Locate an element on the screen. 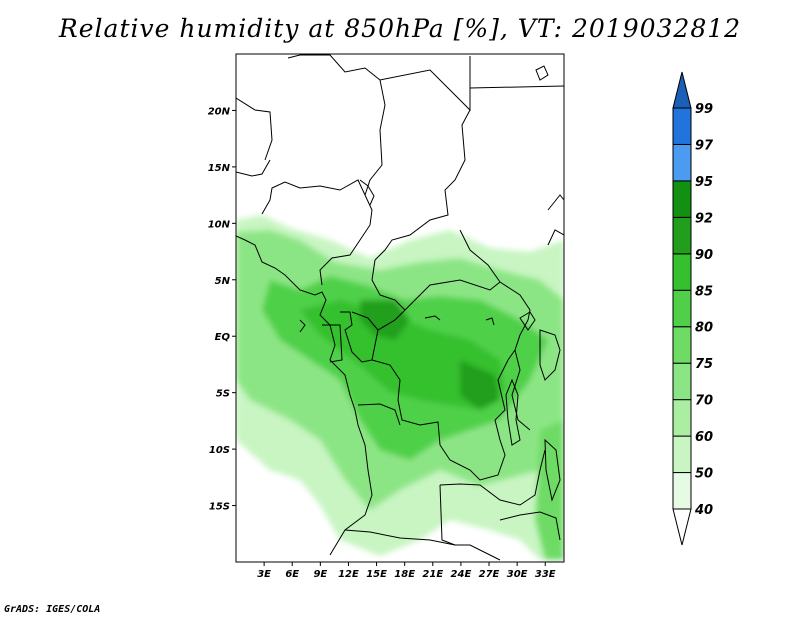  lat-tick-label: EQ is located at coordinates (223, 337).